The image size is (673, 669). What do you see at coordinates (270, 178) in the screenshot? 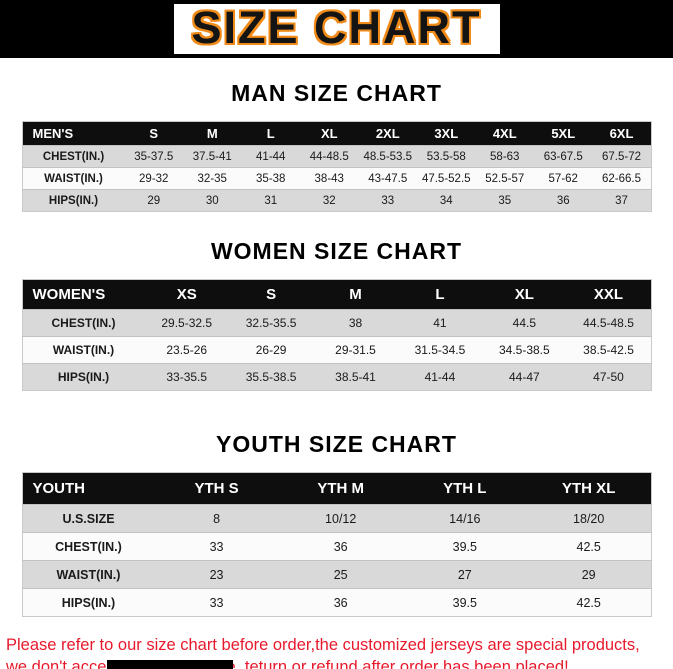
I see `value-cell: 35-38` at bounding box center [270, 178].